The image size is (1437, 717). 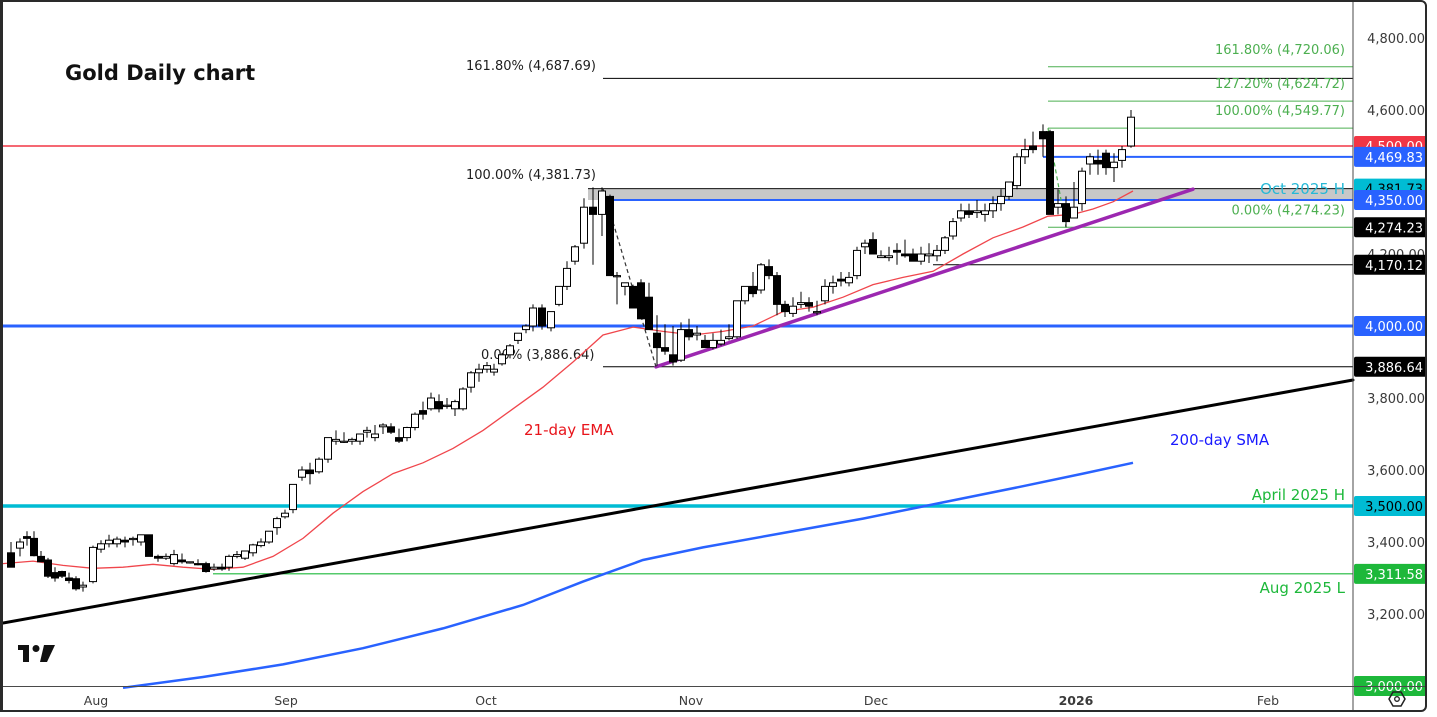 What do you see at coordinates (1298, 495) in the screenshot?
I see `annotation-april-2025-h: April 2025 H` at bounding box center [1298, 495].